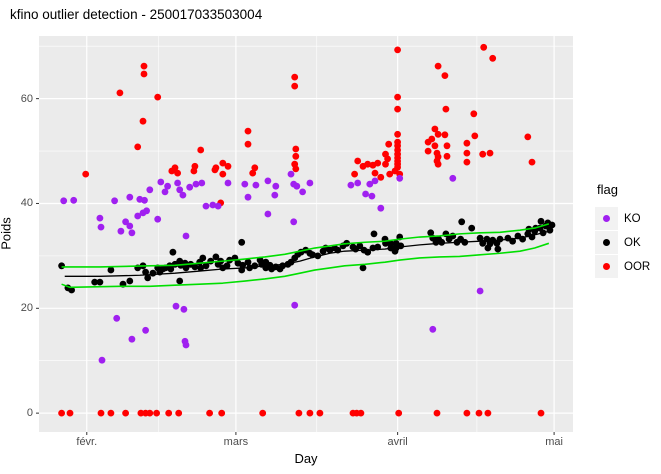 The image size is (661, 474). I want to click on oor-dot-icon, so click(606, 266).